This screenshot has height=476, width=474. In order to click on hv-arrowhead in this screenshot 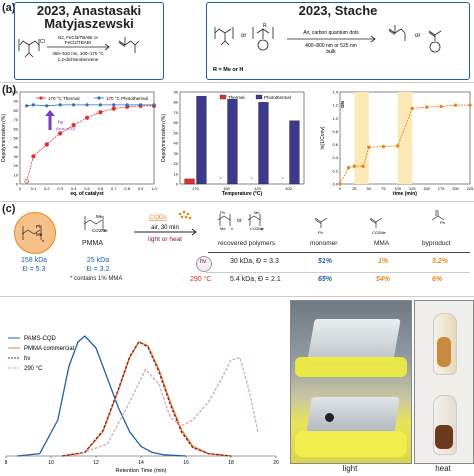, I will do `click(50, 113)`.